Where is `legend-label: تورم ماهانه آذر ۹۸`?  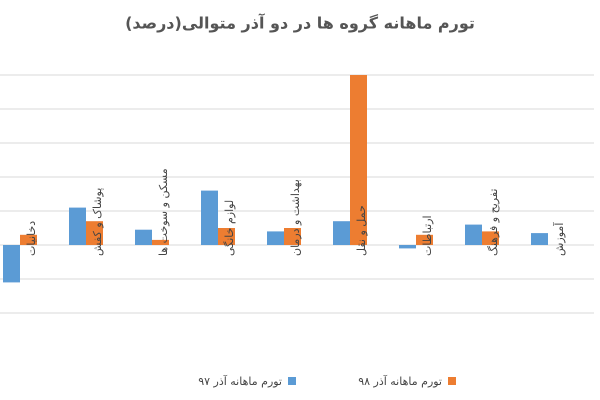 legend-label: تورم ماهانه آذر ۹۸ is located at coordinates (400, 381).